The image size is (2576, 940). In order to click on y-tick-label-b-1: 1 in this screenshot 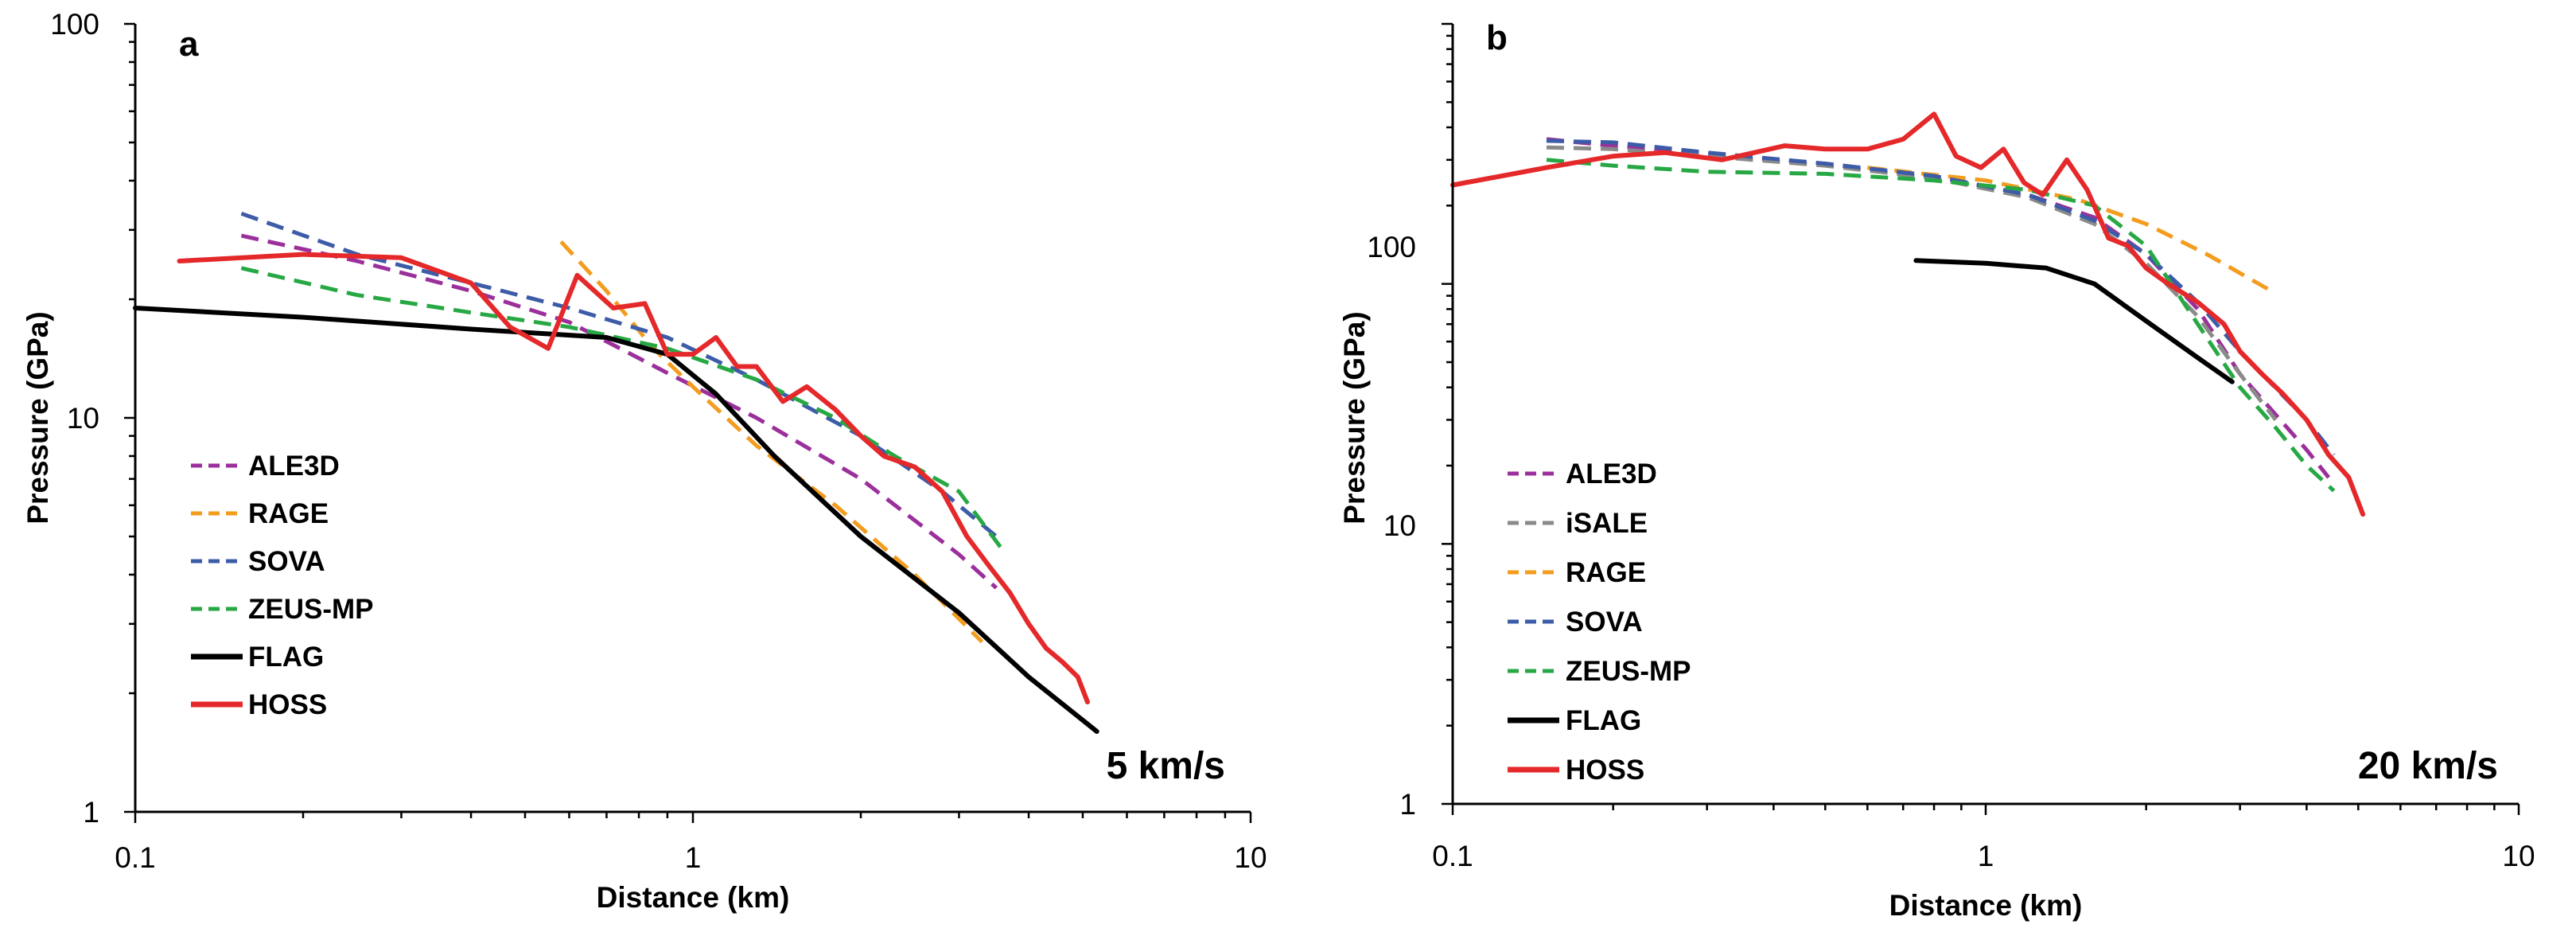, I will do `click(1408, 804)`.